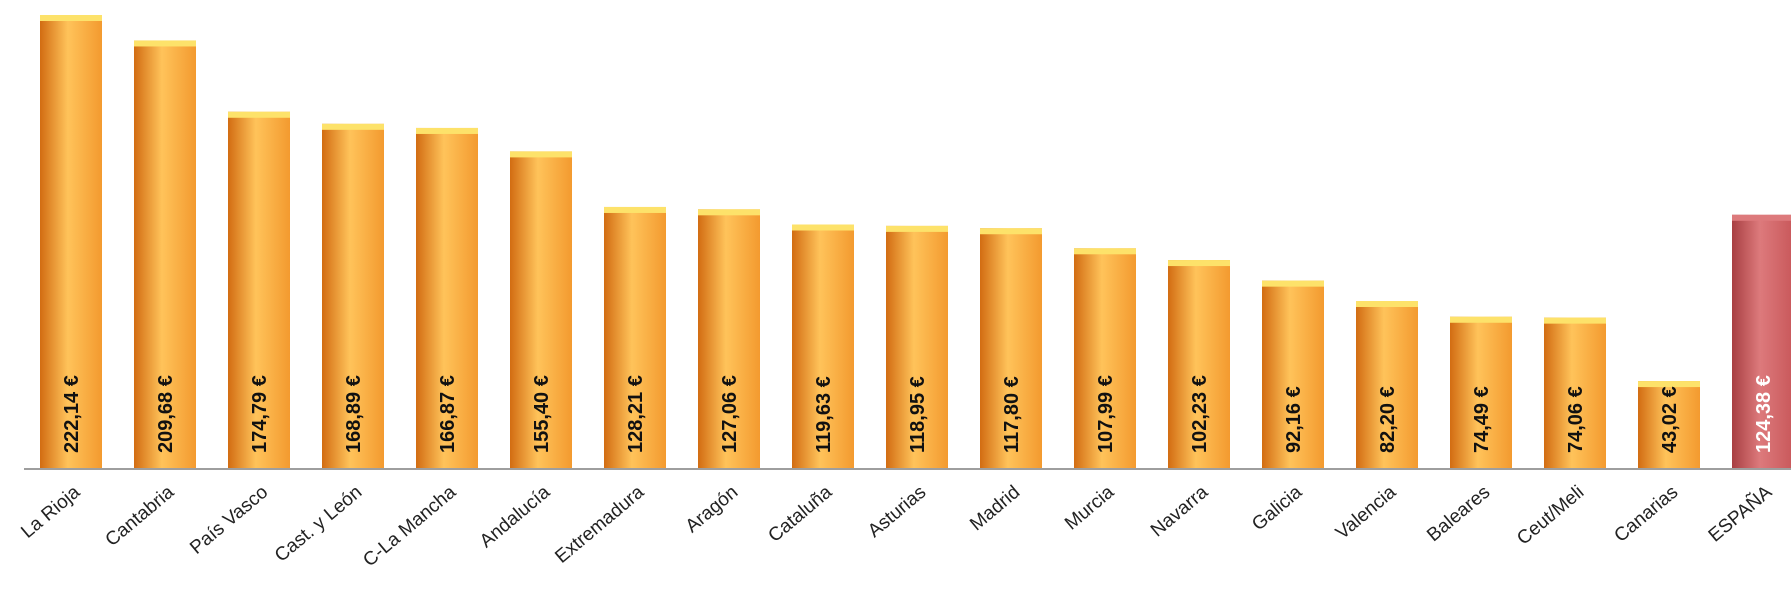 This screenshot has width=1791, height=615. Describe the element at coordinates (1669, 384) in the screenshot. I see `bar-top-canarias` at that location.